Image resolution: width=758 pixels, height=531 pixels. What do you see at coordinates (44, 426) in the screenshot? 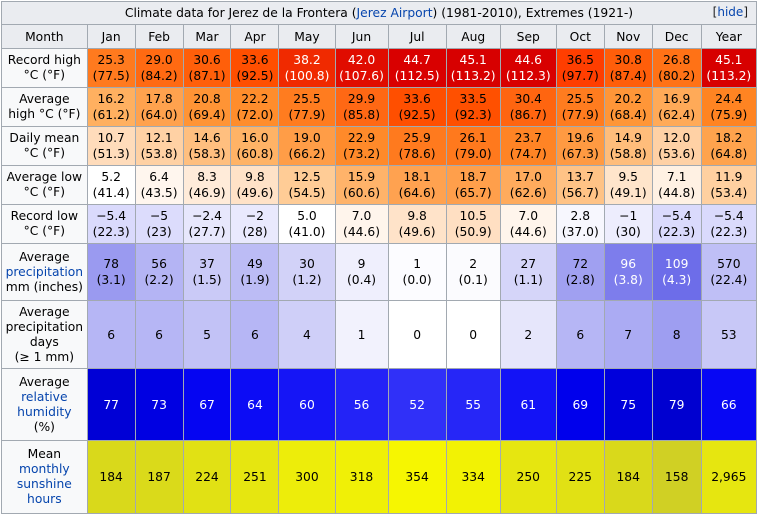
I see `row-label-text: (%)` at bounding box center [44, 426].